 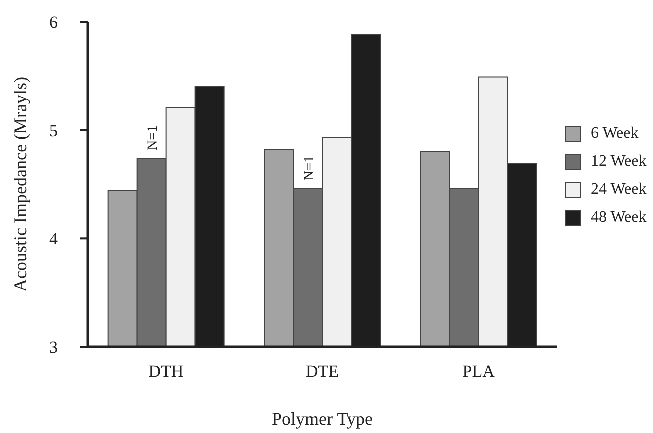 I want to click on legend-label: 24 Week, so click(x=619, y=189).